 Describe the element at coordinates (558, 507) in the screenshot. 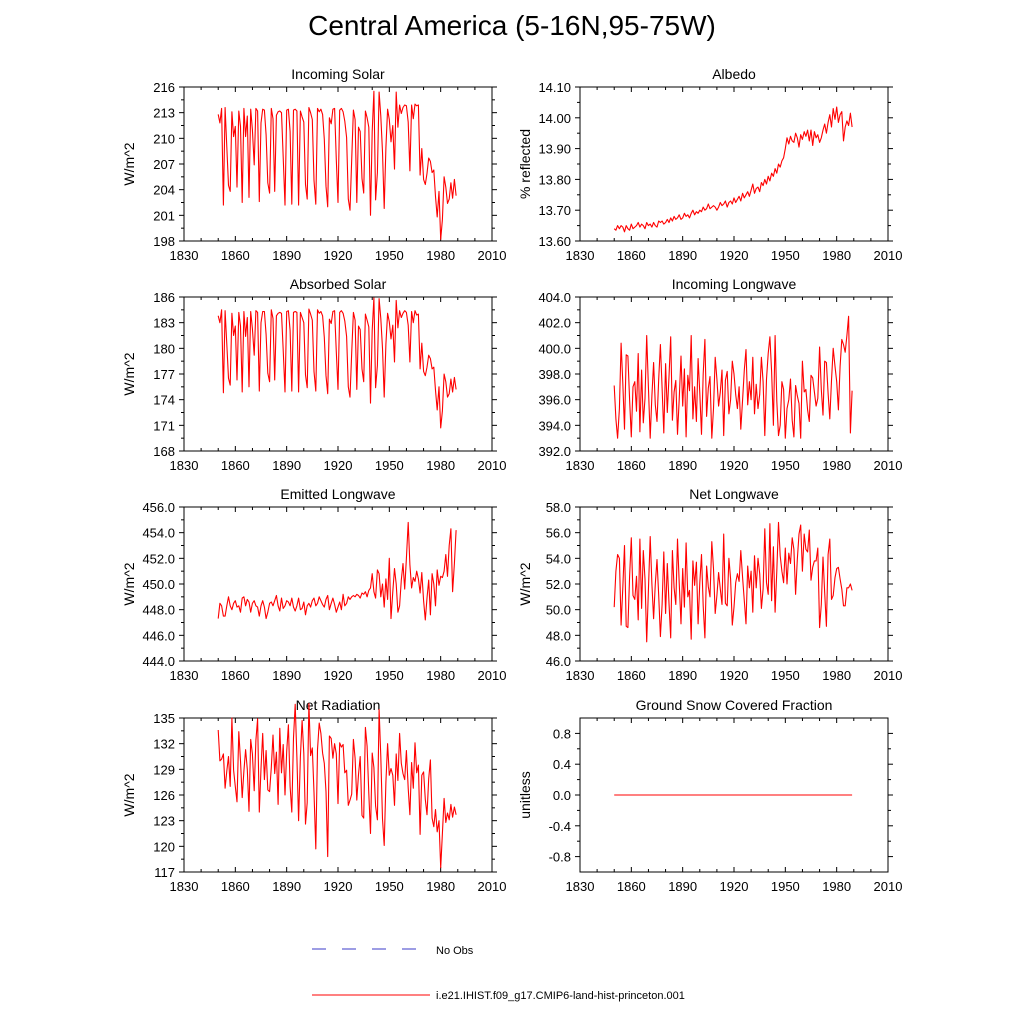

I see `y-tick-label: 58.0` at that location.